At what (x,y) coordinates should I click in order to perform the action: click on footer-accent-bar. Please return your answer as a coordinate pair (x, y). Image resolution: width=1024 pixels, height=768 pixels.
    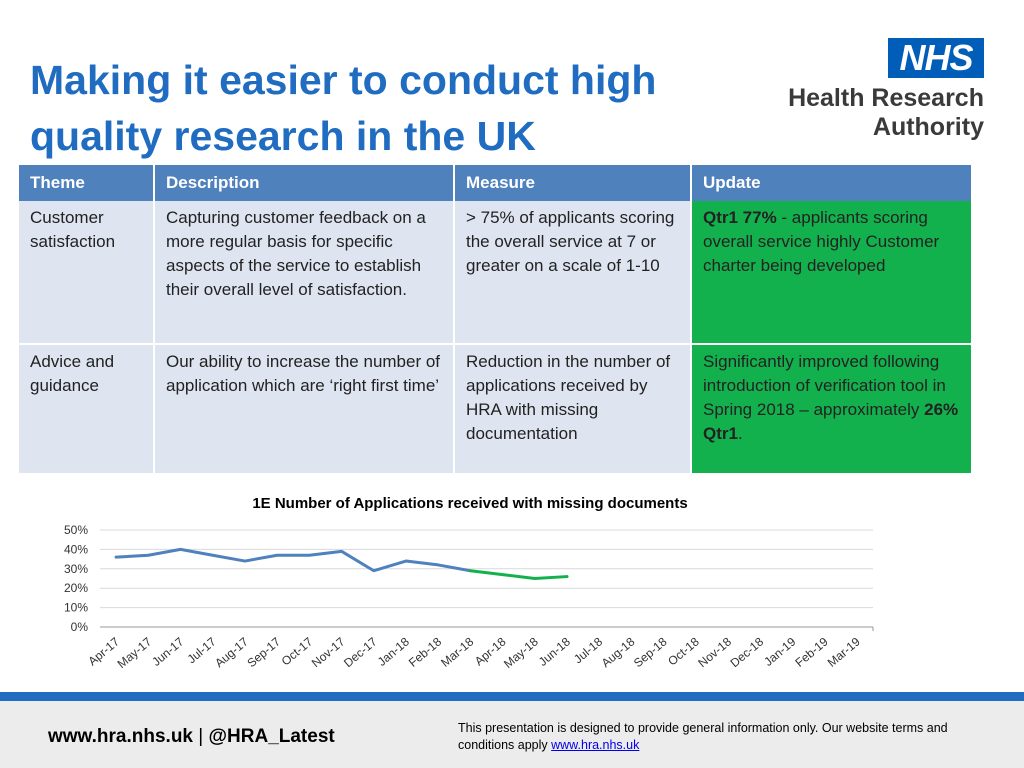
    Looking at the image, I should click on (512, 696).